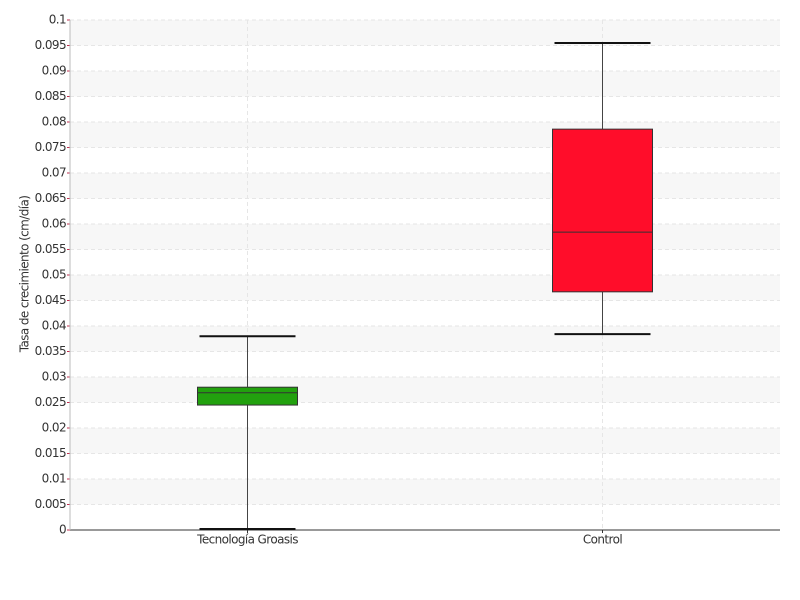 The height and width of the screenshot is (600, 800). I want to click on y-tick-label: 0.015, so click(50, 453).